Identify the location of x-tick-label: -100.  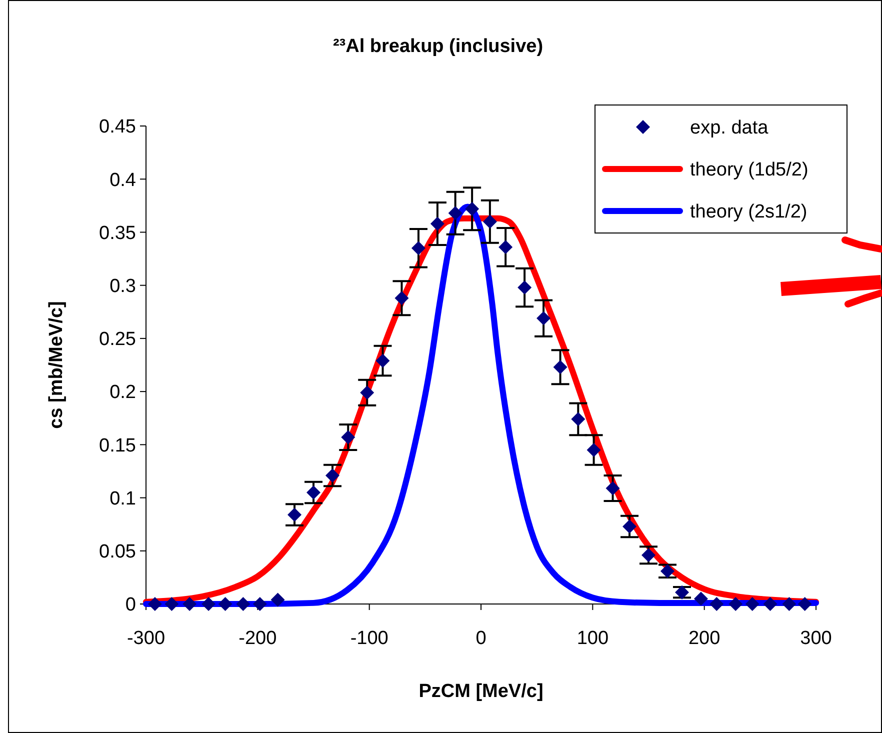
(369, 638).